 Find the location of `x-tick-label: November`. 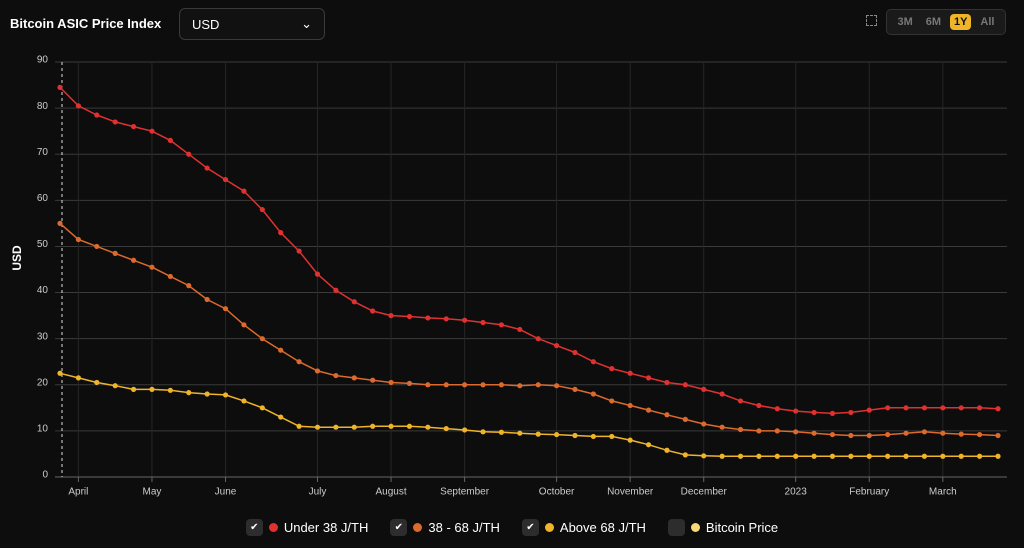

x-tick-label: November is located at coordinates (630, 492).